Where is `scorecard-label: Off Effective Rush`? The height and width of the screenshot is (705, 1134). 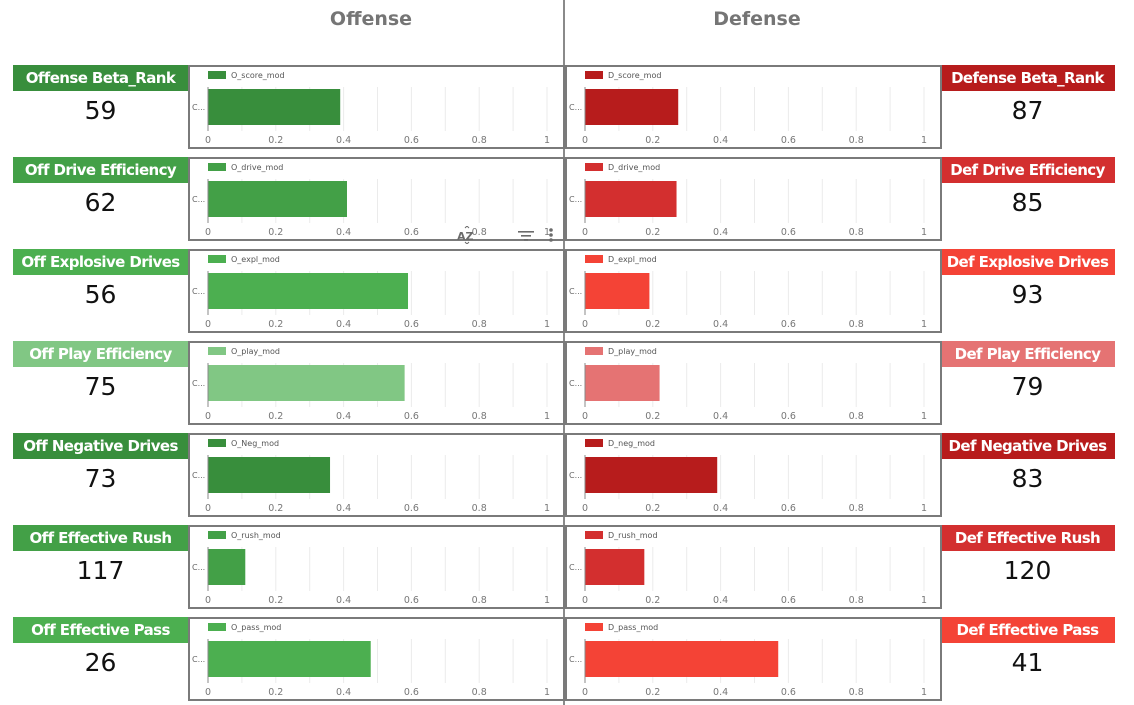
scorecard-label: Off Effective Rush is located at coordinates (100, 538).